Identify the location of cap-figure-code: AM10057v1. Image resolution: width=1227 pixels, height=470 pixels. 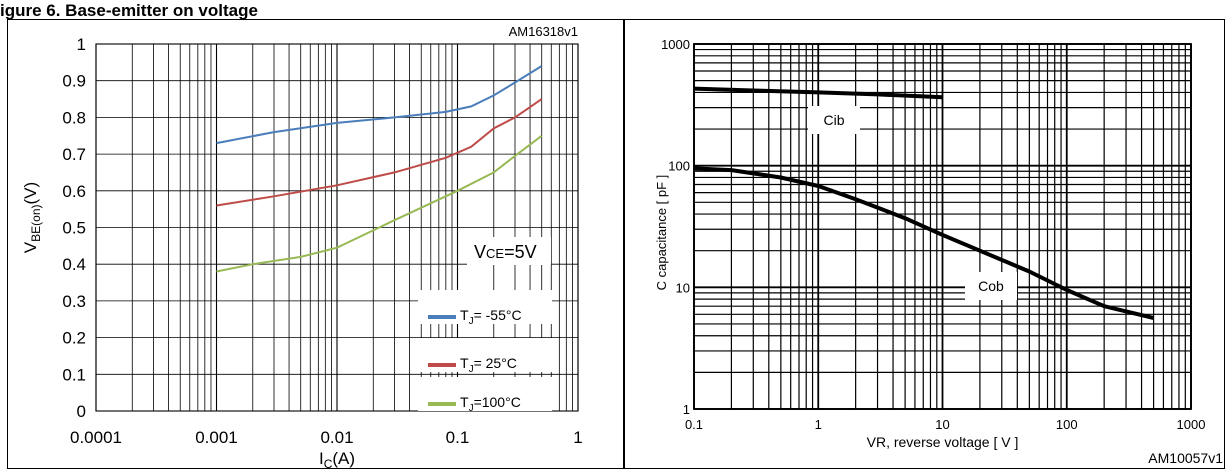
(1185, 458).